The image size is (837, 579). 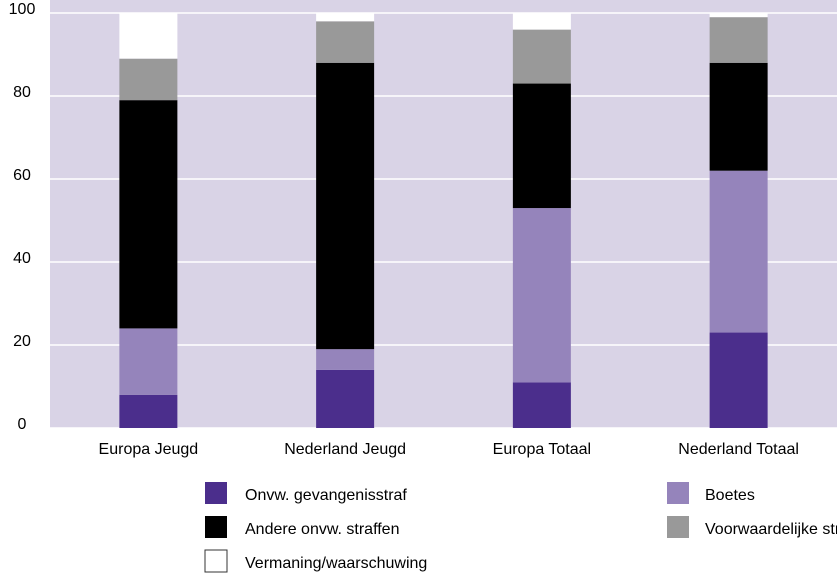 I want to click on y-tick-label: 100, so click(x=22, y=9).